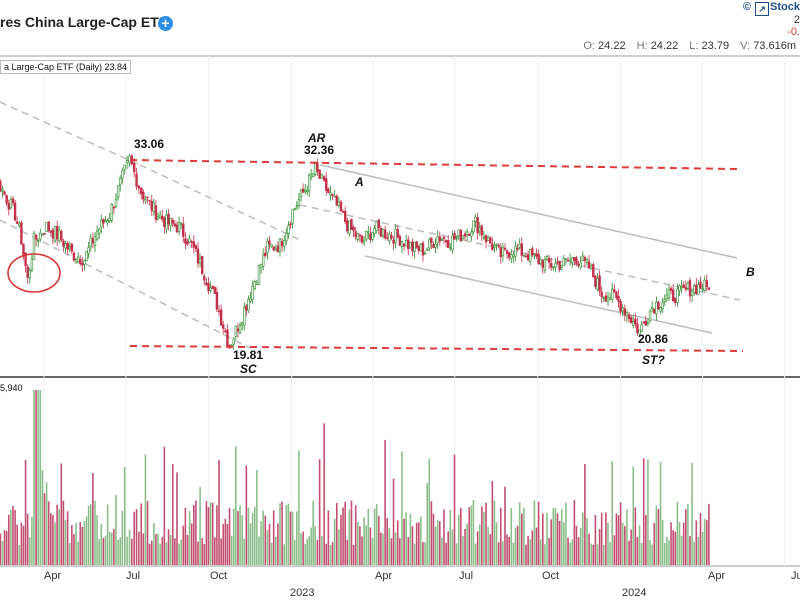 This screenshot has width=800, height=600. I want to click on x-tick-apr-2023: Apr, so click(384, 576).